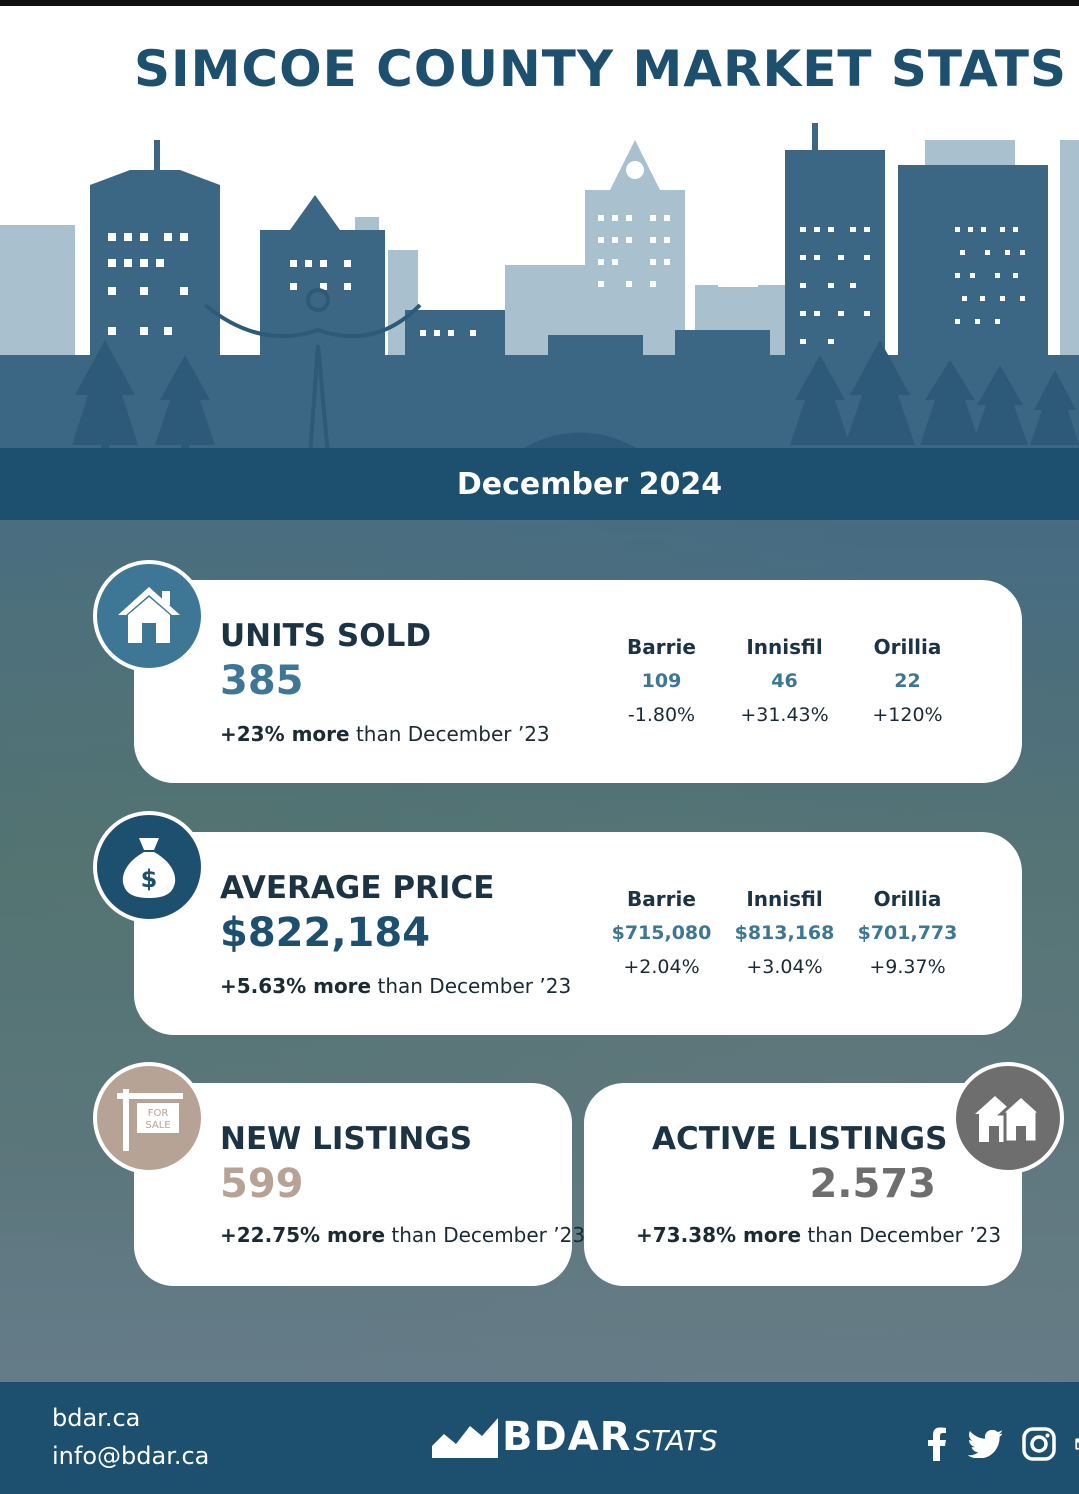 Image resolution: width=1079 pixels, height=1494 pixels. What do you see at coordinates (819, 1235) in the screenshot?
I see `active-listings-note: +73.38% more than December ’23` at bounding box center [819, 1235].